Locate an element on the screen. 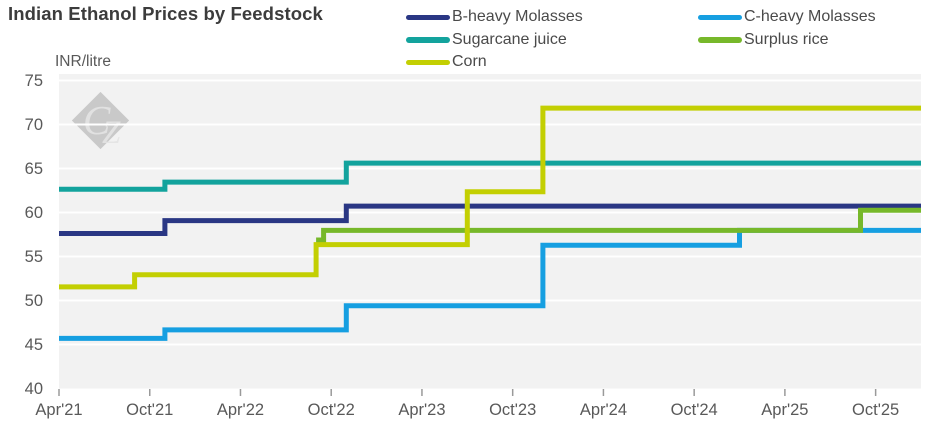  cz-watermark-letter-c: C is located at coordinates (97, 120).